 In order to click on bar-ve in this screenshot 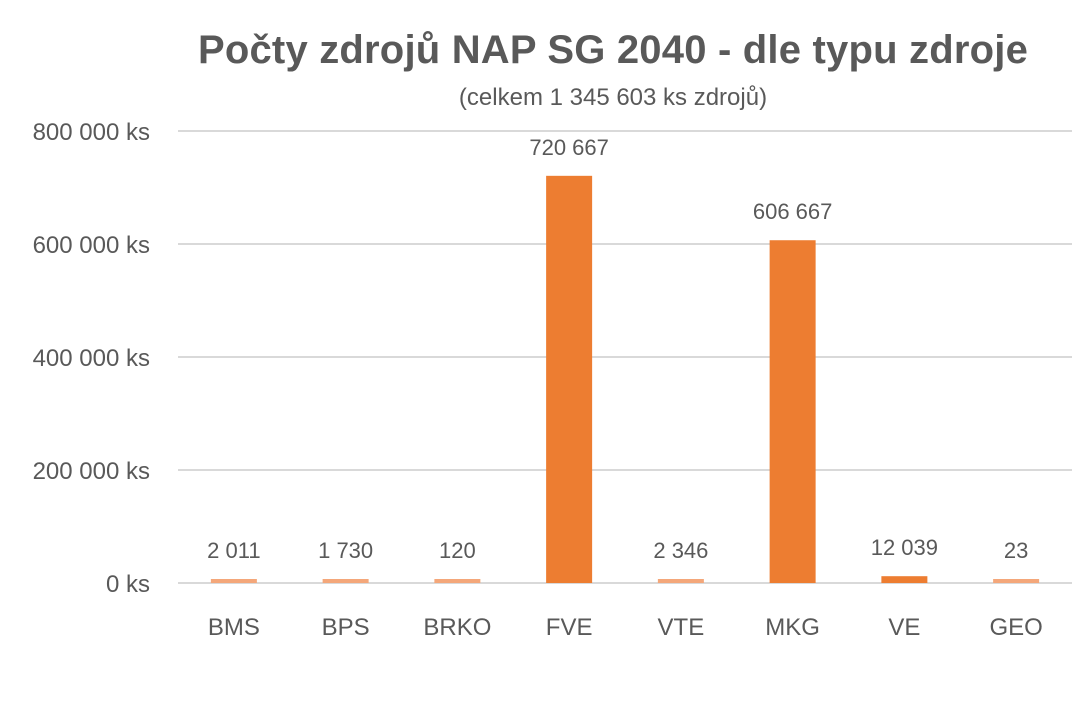, I will do `click(904, 579)`.